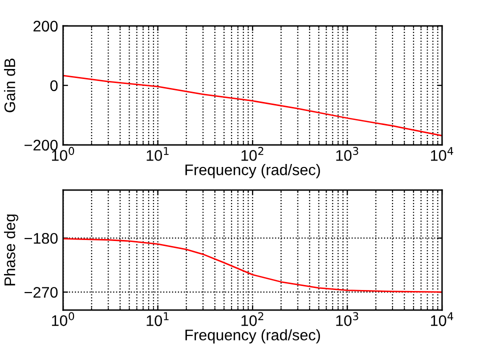 The image size is (489, 350). Describe the element at coordinates (41, 238) in the screenshot. I see `y-tick-label: −180` at that location.